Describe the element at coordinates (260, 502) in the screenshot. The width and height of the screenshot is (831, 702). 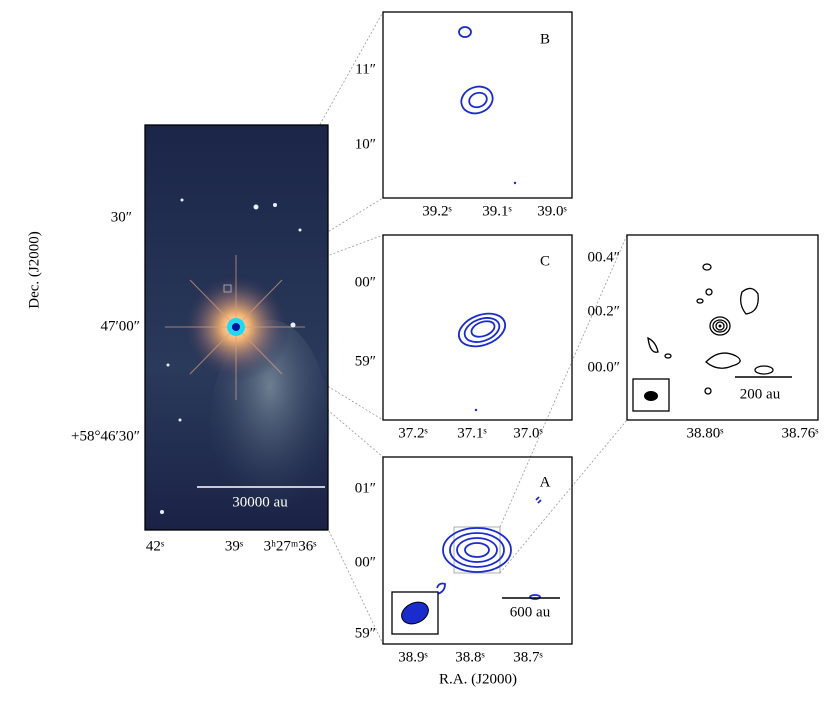
I see `scale-bar-label: 30000 au` at that location.